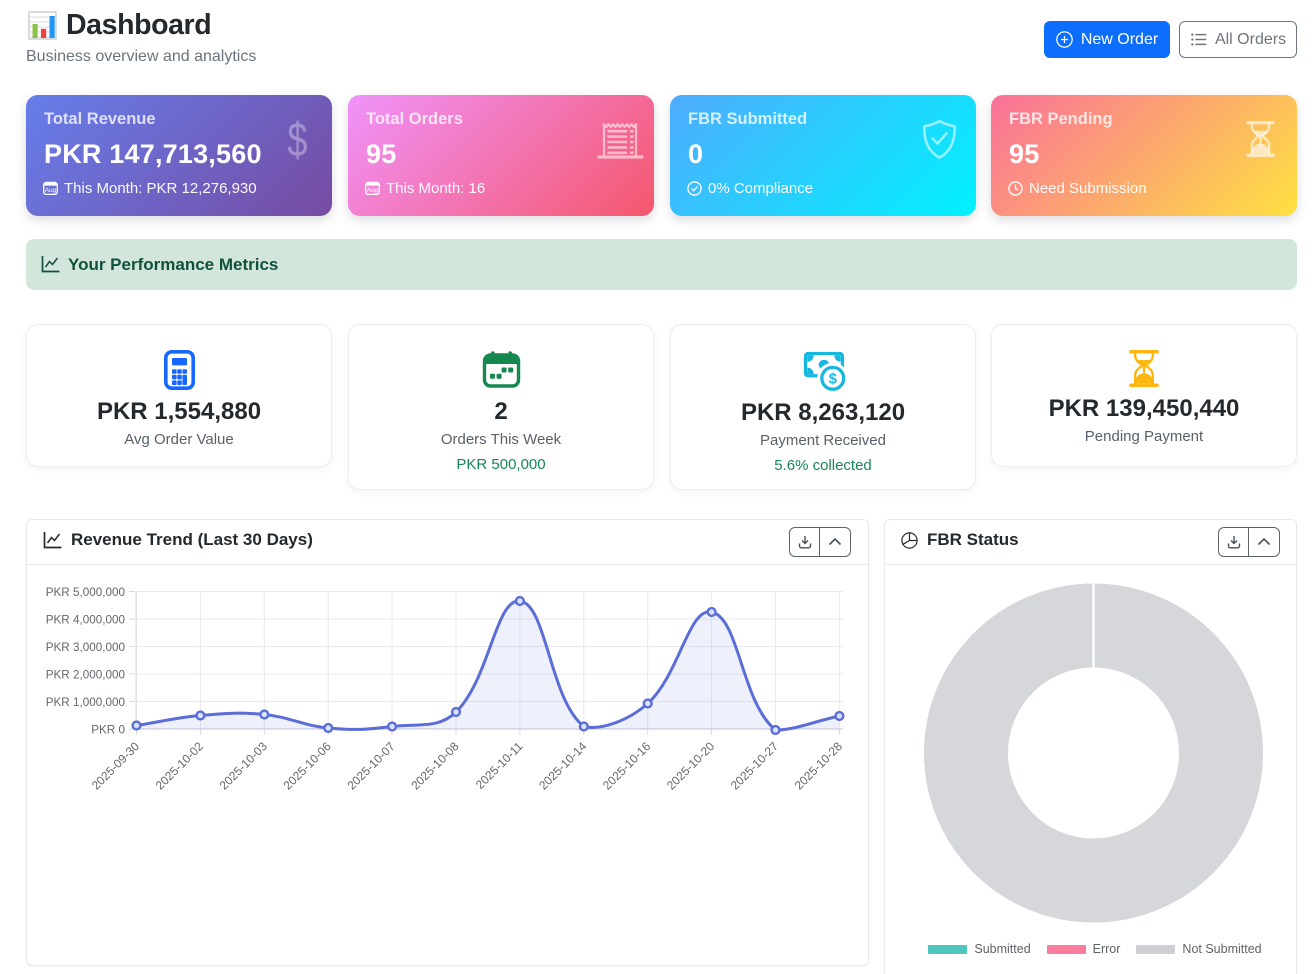 The height and width of the screenshot is (974, 1316). I want to click on svg-text: 2025-10-16, so click(627, 766).